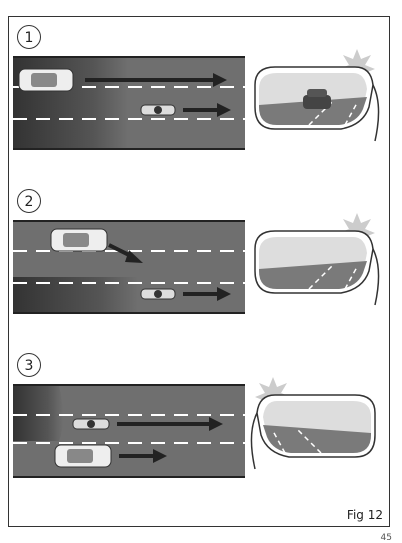  What do you see at coordinates (364, 515) in the screenshot?
I see `figure-label: Fig 12` at bounding box center [364, 515].